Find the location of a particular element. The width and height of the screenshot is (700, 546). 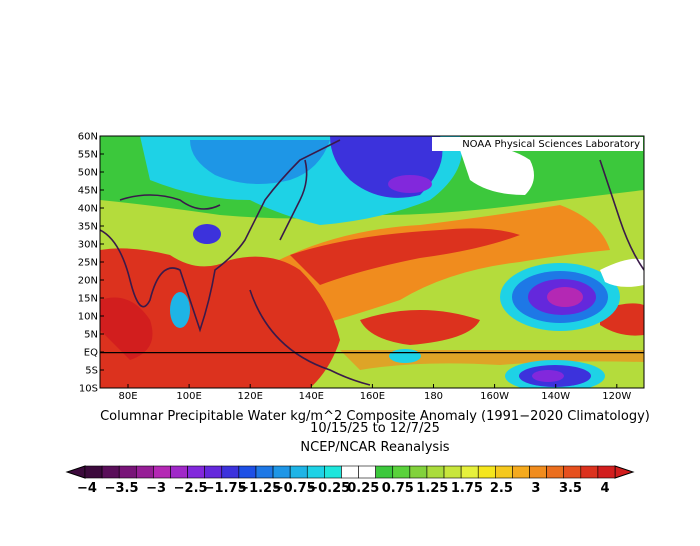

lon-label: 80E is located at coordinates (127, 396).